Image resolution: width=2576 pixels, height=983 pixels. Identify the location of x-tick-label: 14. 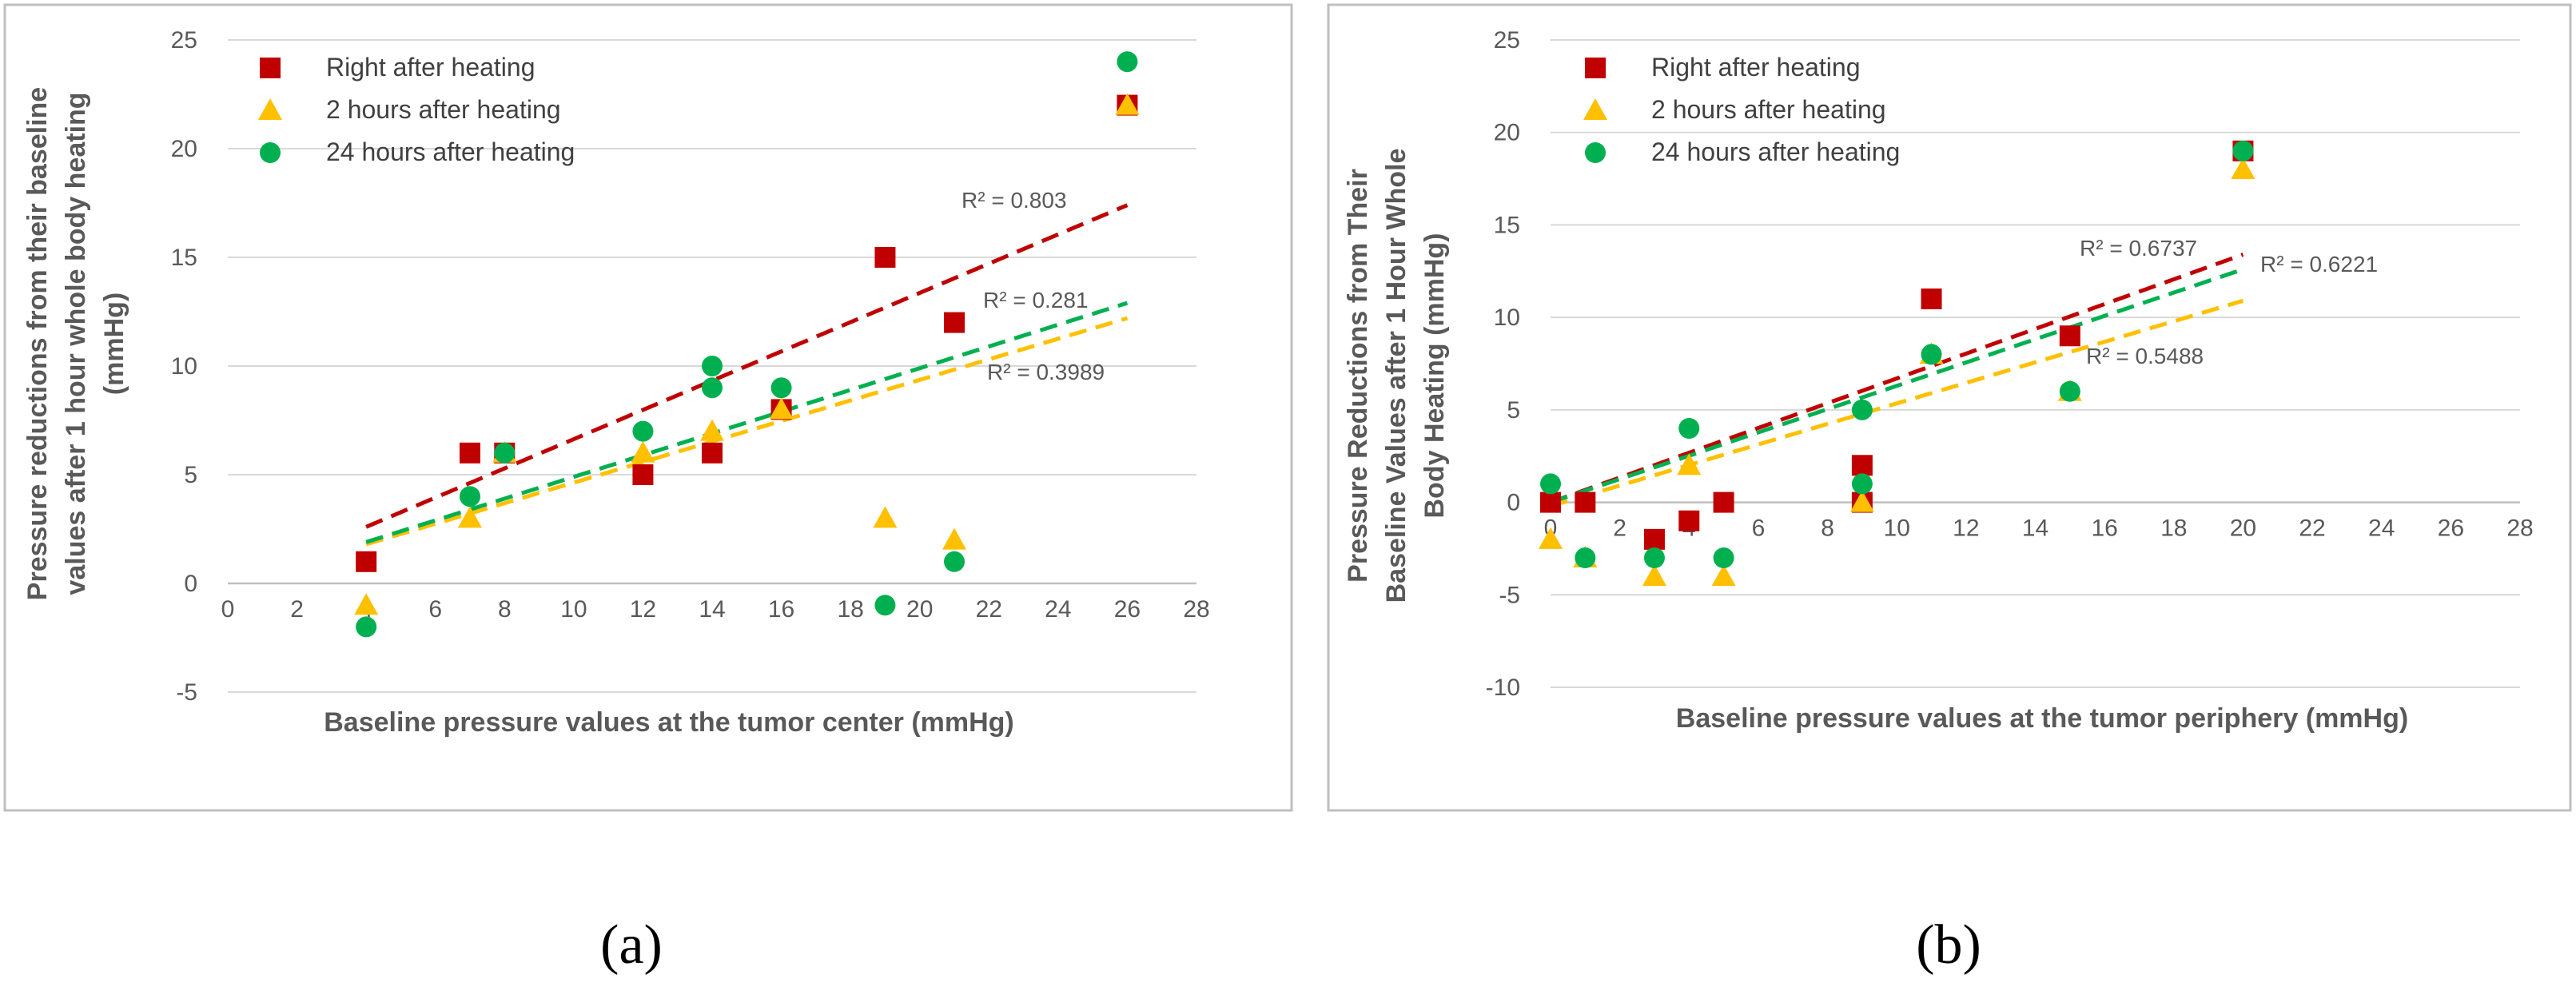
(712, 609).